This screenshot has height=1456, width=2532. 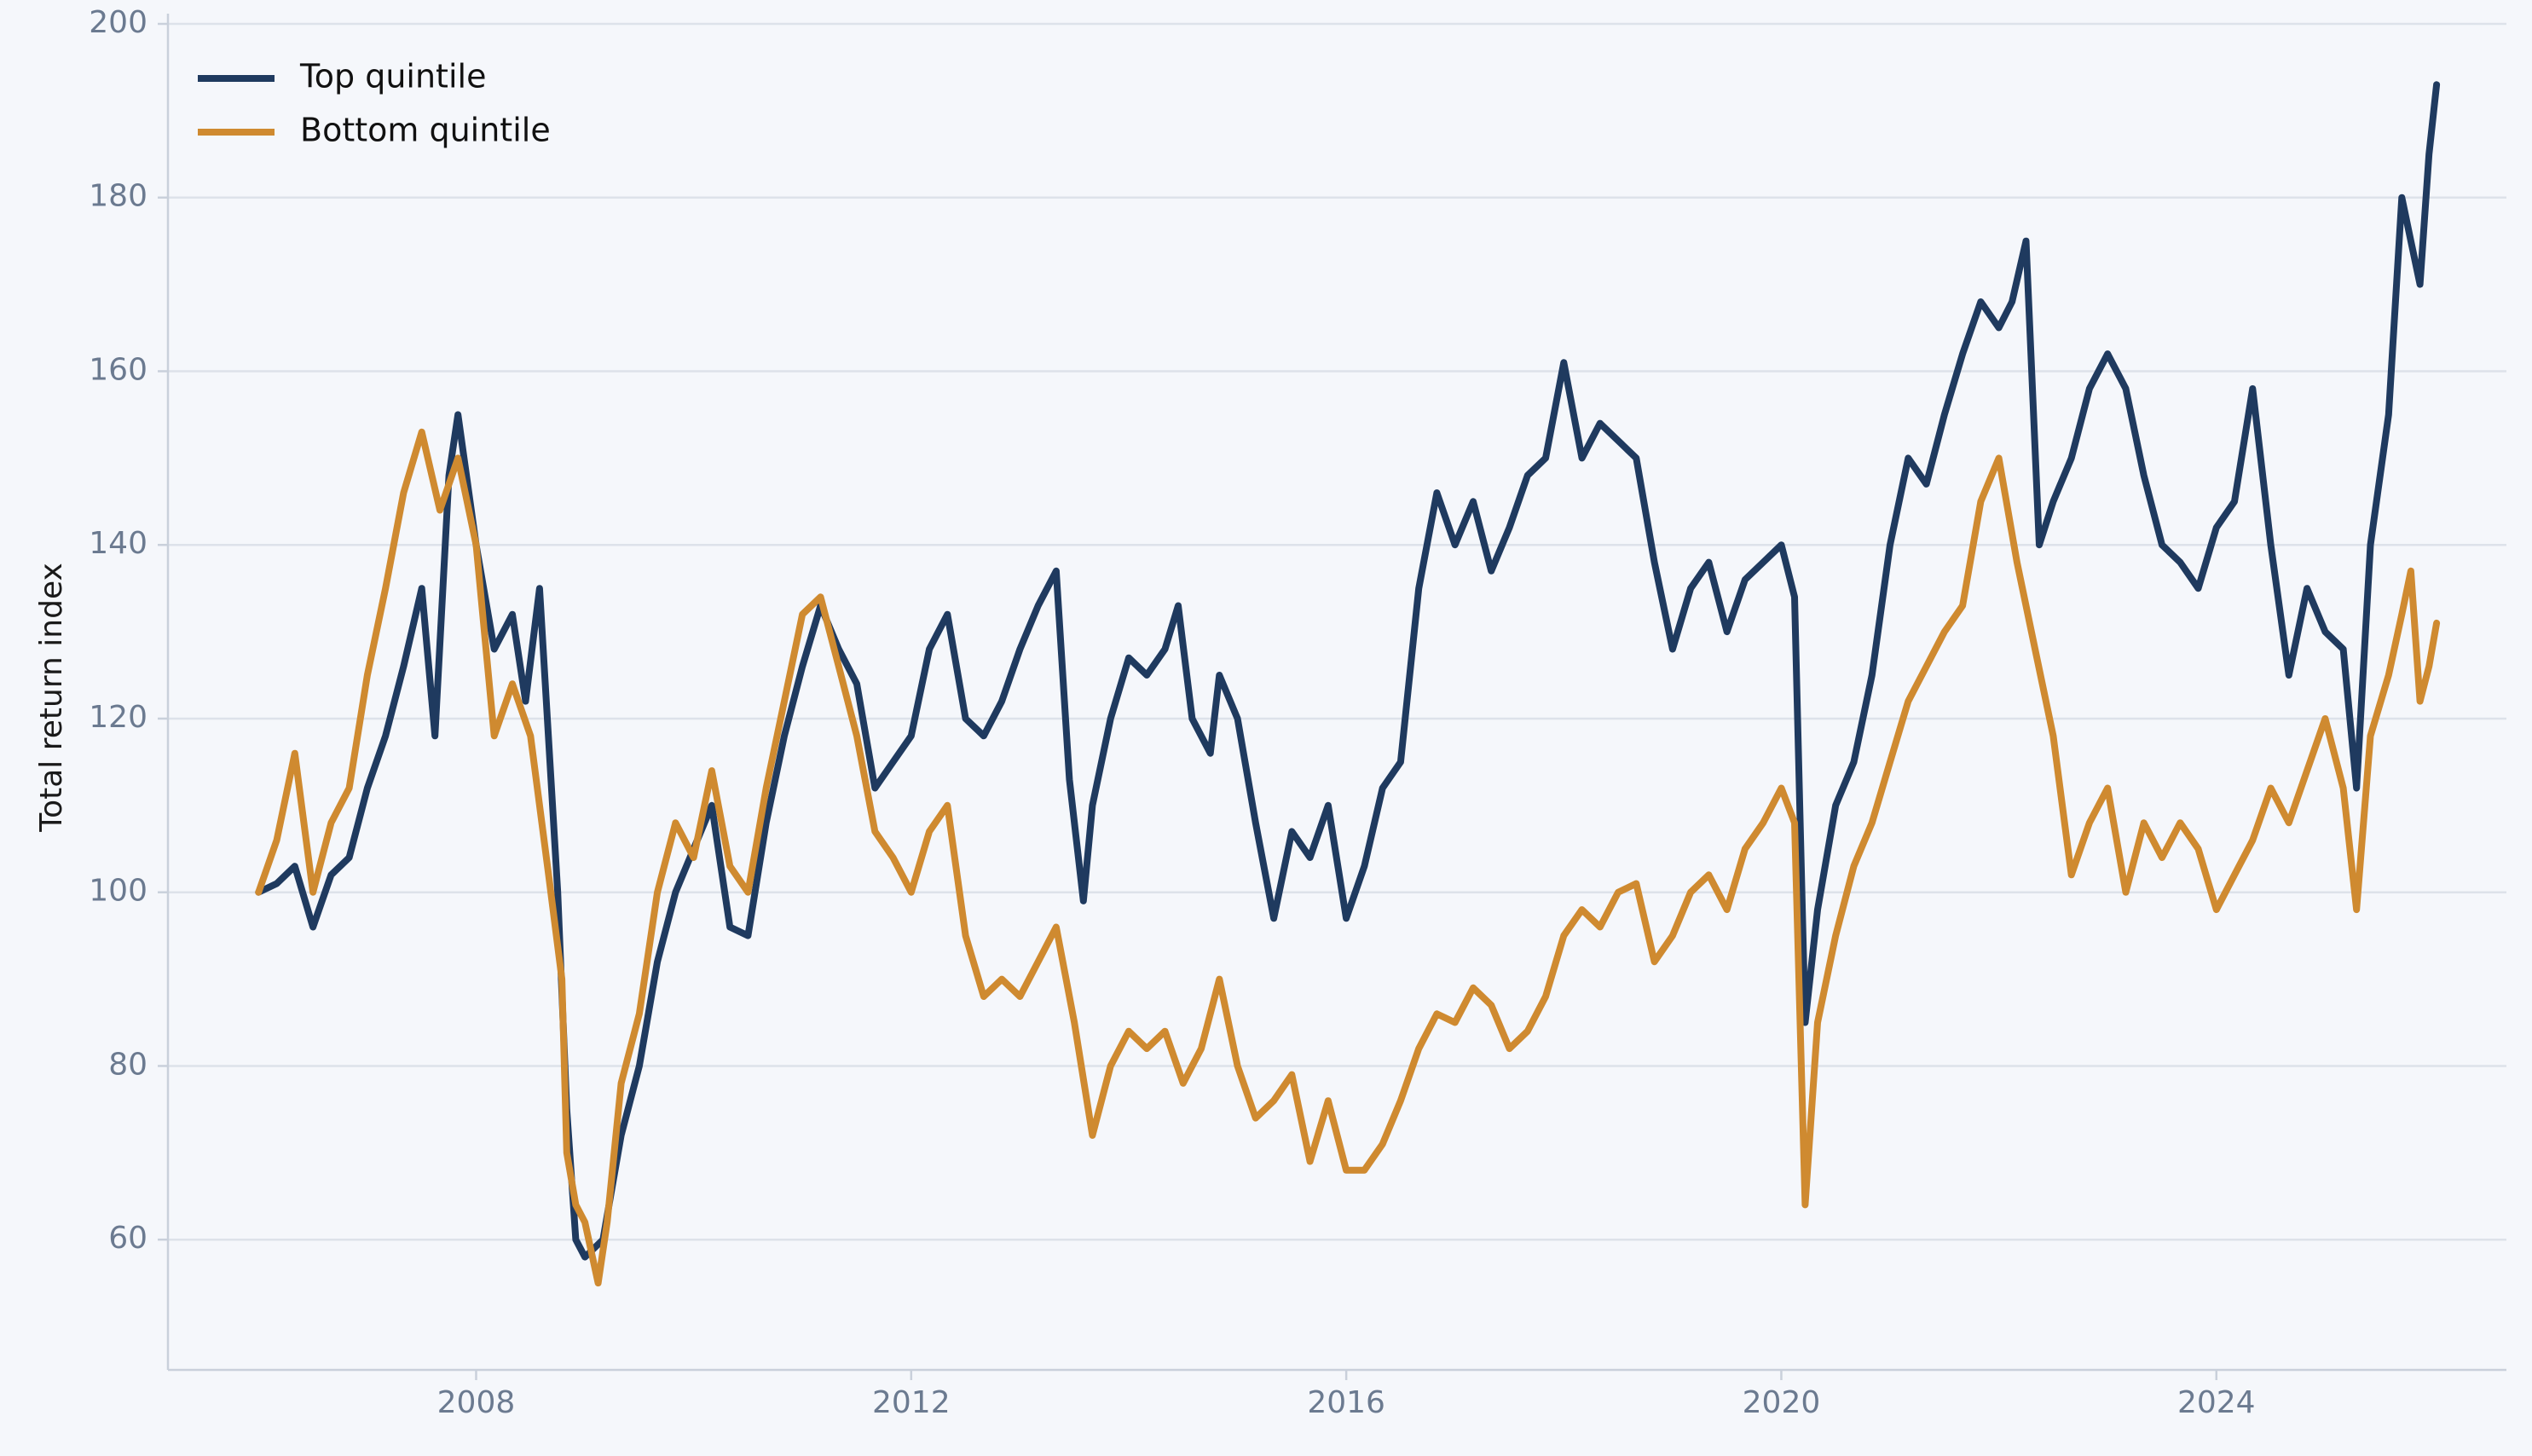 I want to click on y-tick-label: 120, so click(x=118, y=717).